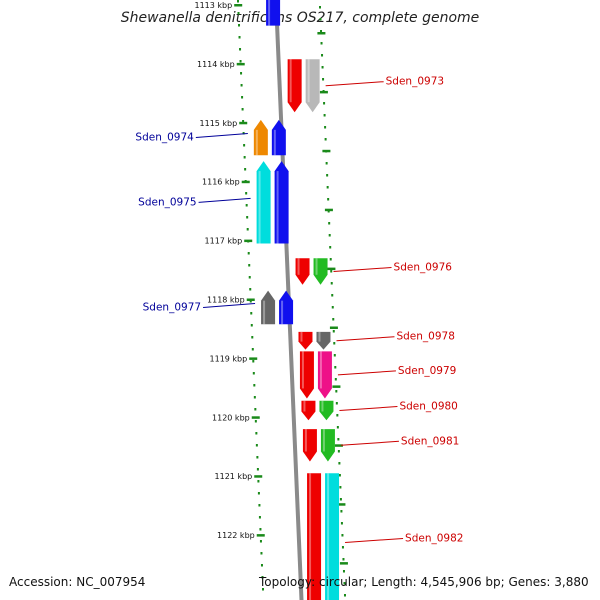  What do you see at coordinates (231, 417) in the screenshot?
I see `kbp-label: 1120 kbp` at bounding box center [231, 417].